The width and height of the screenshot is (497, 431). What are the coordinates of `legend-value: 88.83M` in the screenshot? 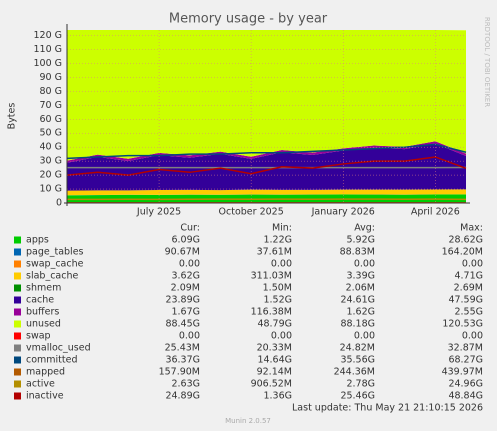 It's located at (357, 252).